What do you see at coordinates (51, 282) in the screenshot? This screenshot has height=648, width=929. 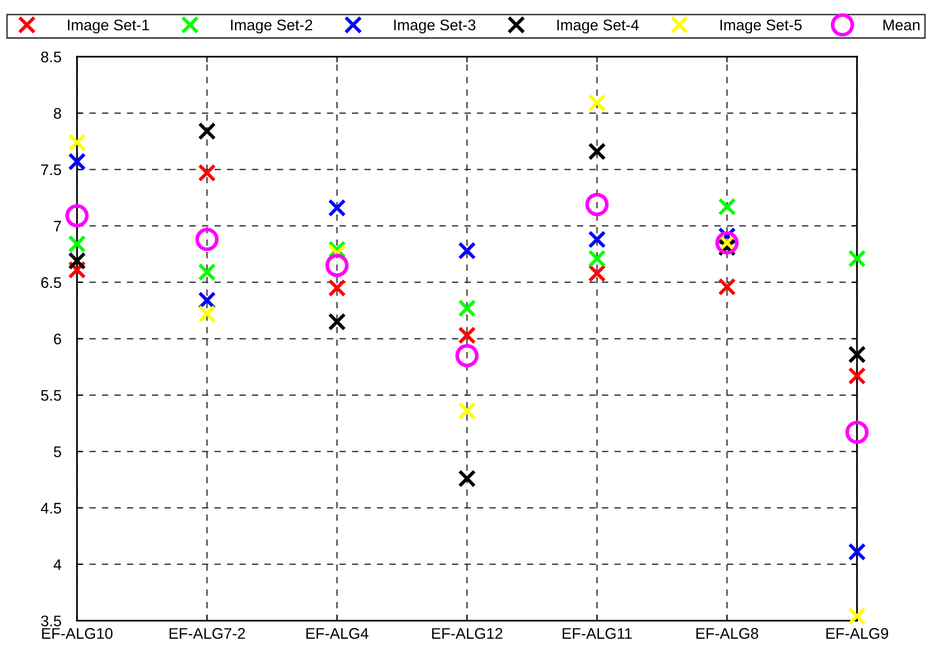 I see `y-tick-label: 6.5` at bounding box center [51, 282].